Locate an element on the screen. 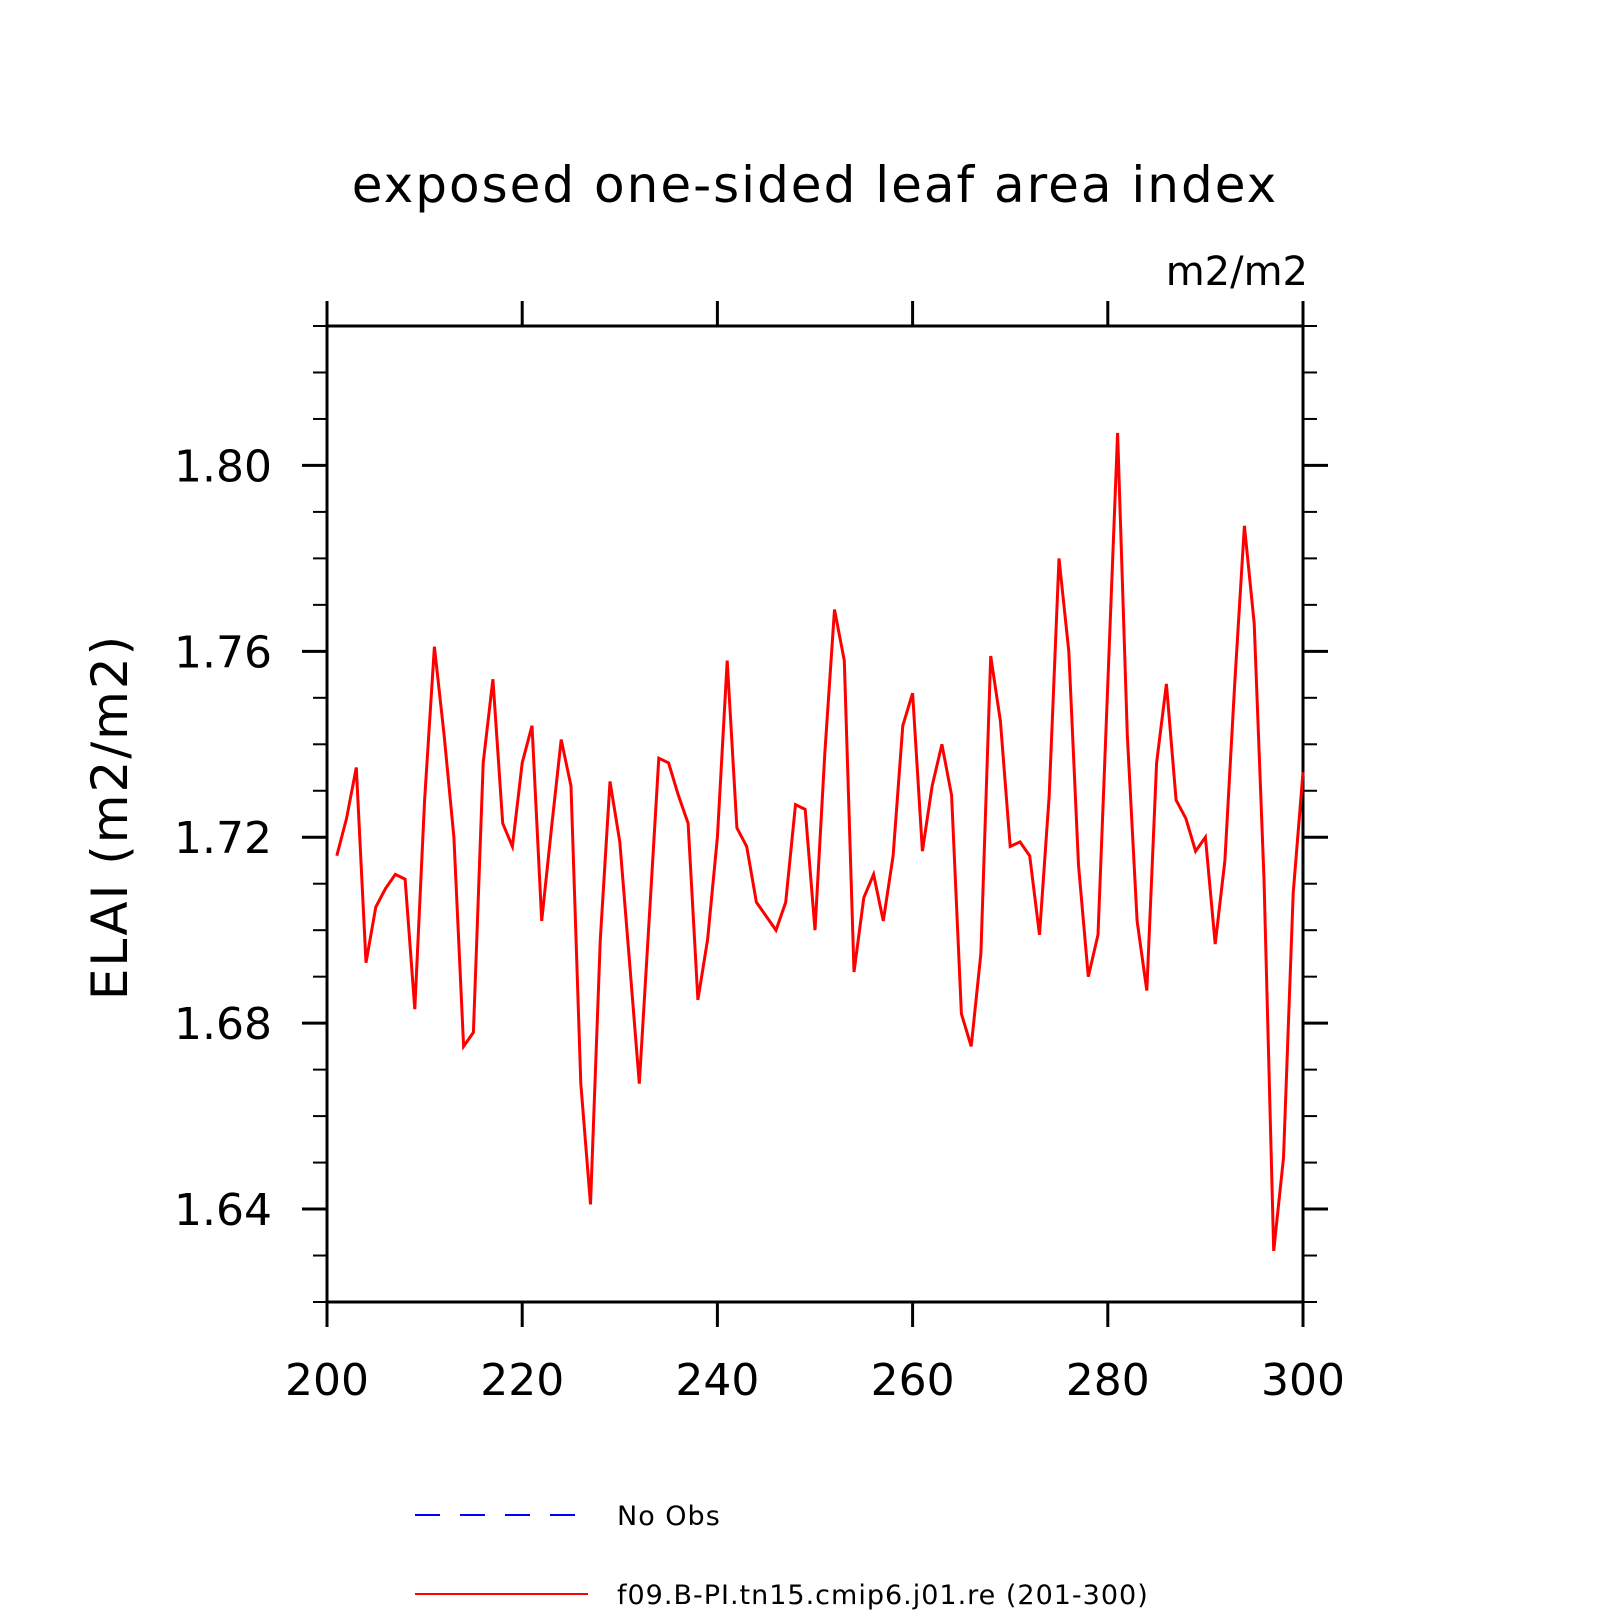 The image size is (1620, 1620). legend-label: f09.B-PI.tn15.cmip6.j01.re (201-300) is located at coordinates (883, 1595).